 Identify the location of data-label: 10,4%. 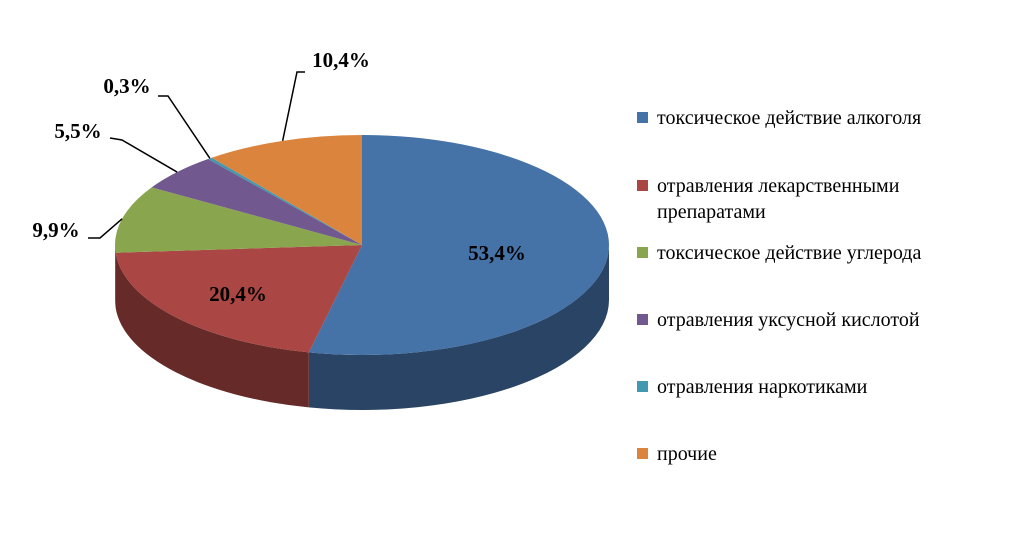
(341, 60).